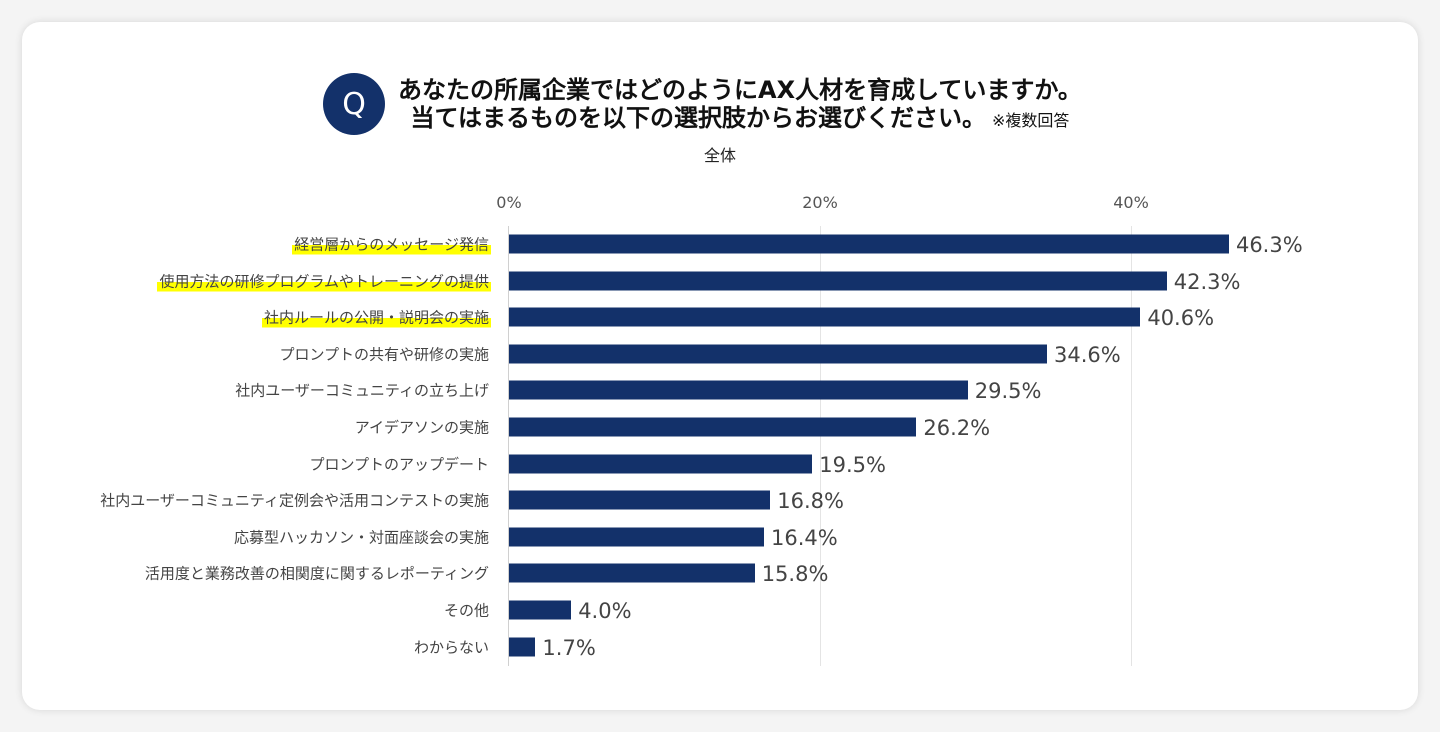 This screenshot has height=732, width=1440. What do you see at coordinates (1008, 391) in the screenshot?
I see `value-label: 29.5%` at bounding box center [1008, 391].